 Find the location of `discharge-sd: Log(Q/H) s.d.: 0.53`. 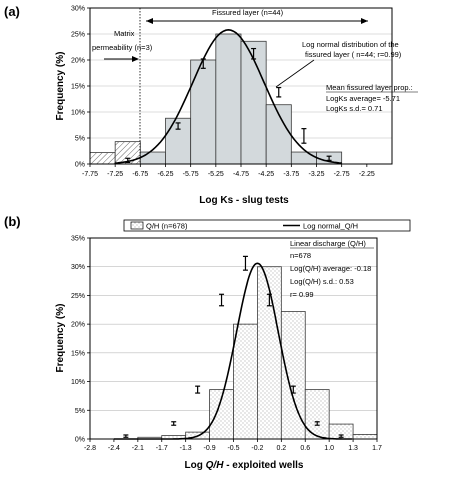

discharge-sd: Log(Q/H) s.d.: 0.53 is located at coordinates (322, 281).